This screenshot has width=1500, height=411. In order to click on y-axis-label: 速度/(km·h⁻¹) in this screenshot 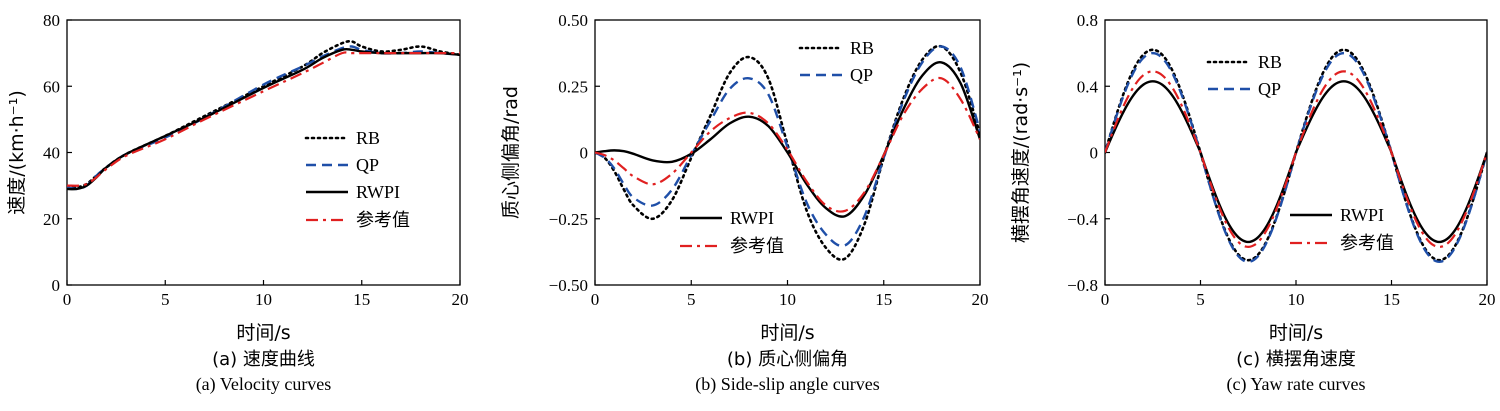, I will do `click(17, 152)`.